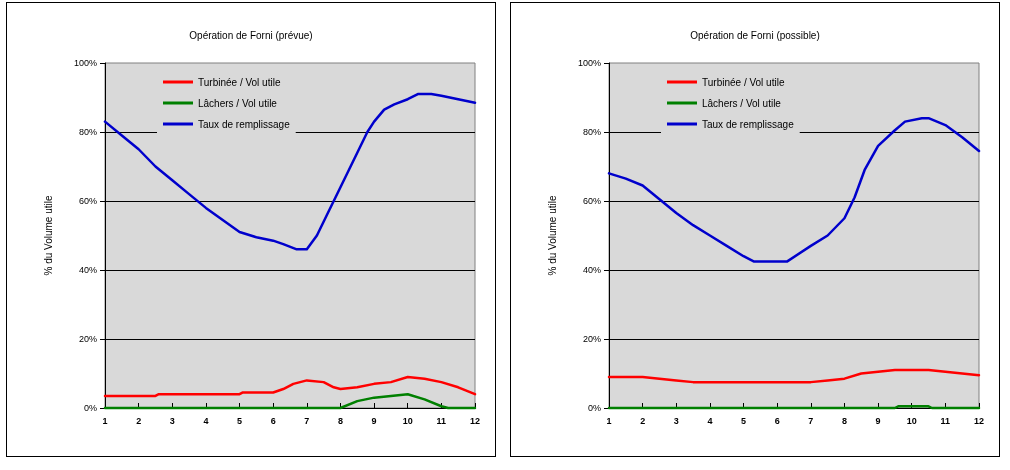  Describe the element at coordinates (251, 35) in the screenshot. I see `chart-title: Opération de Forni (prévue)` at that location.